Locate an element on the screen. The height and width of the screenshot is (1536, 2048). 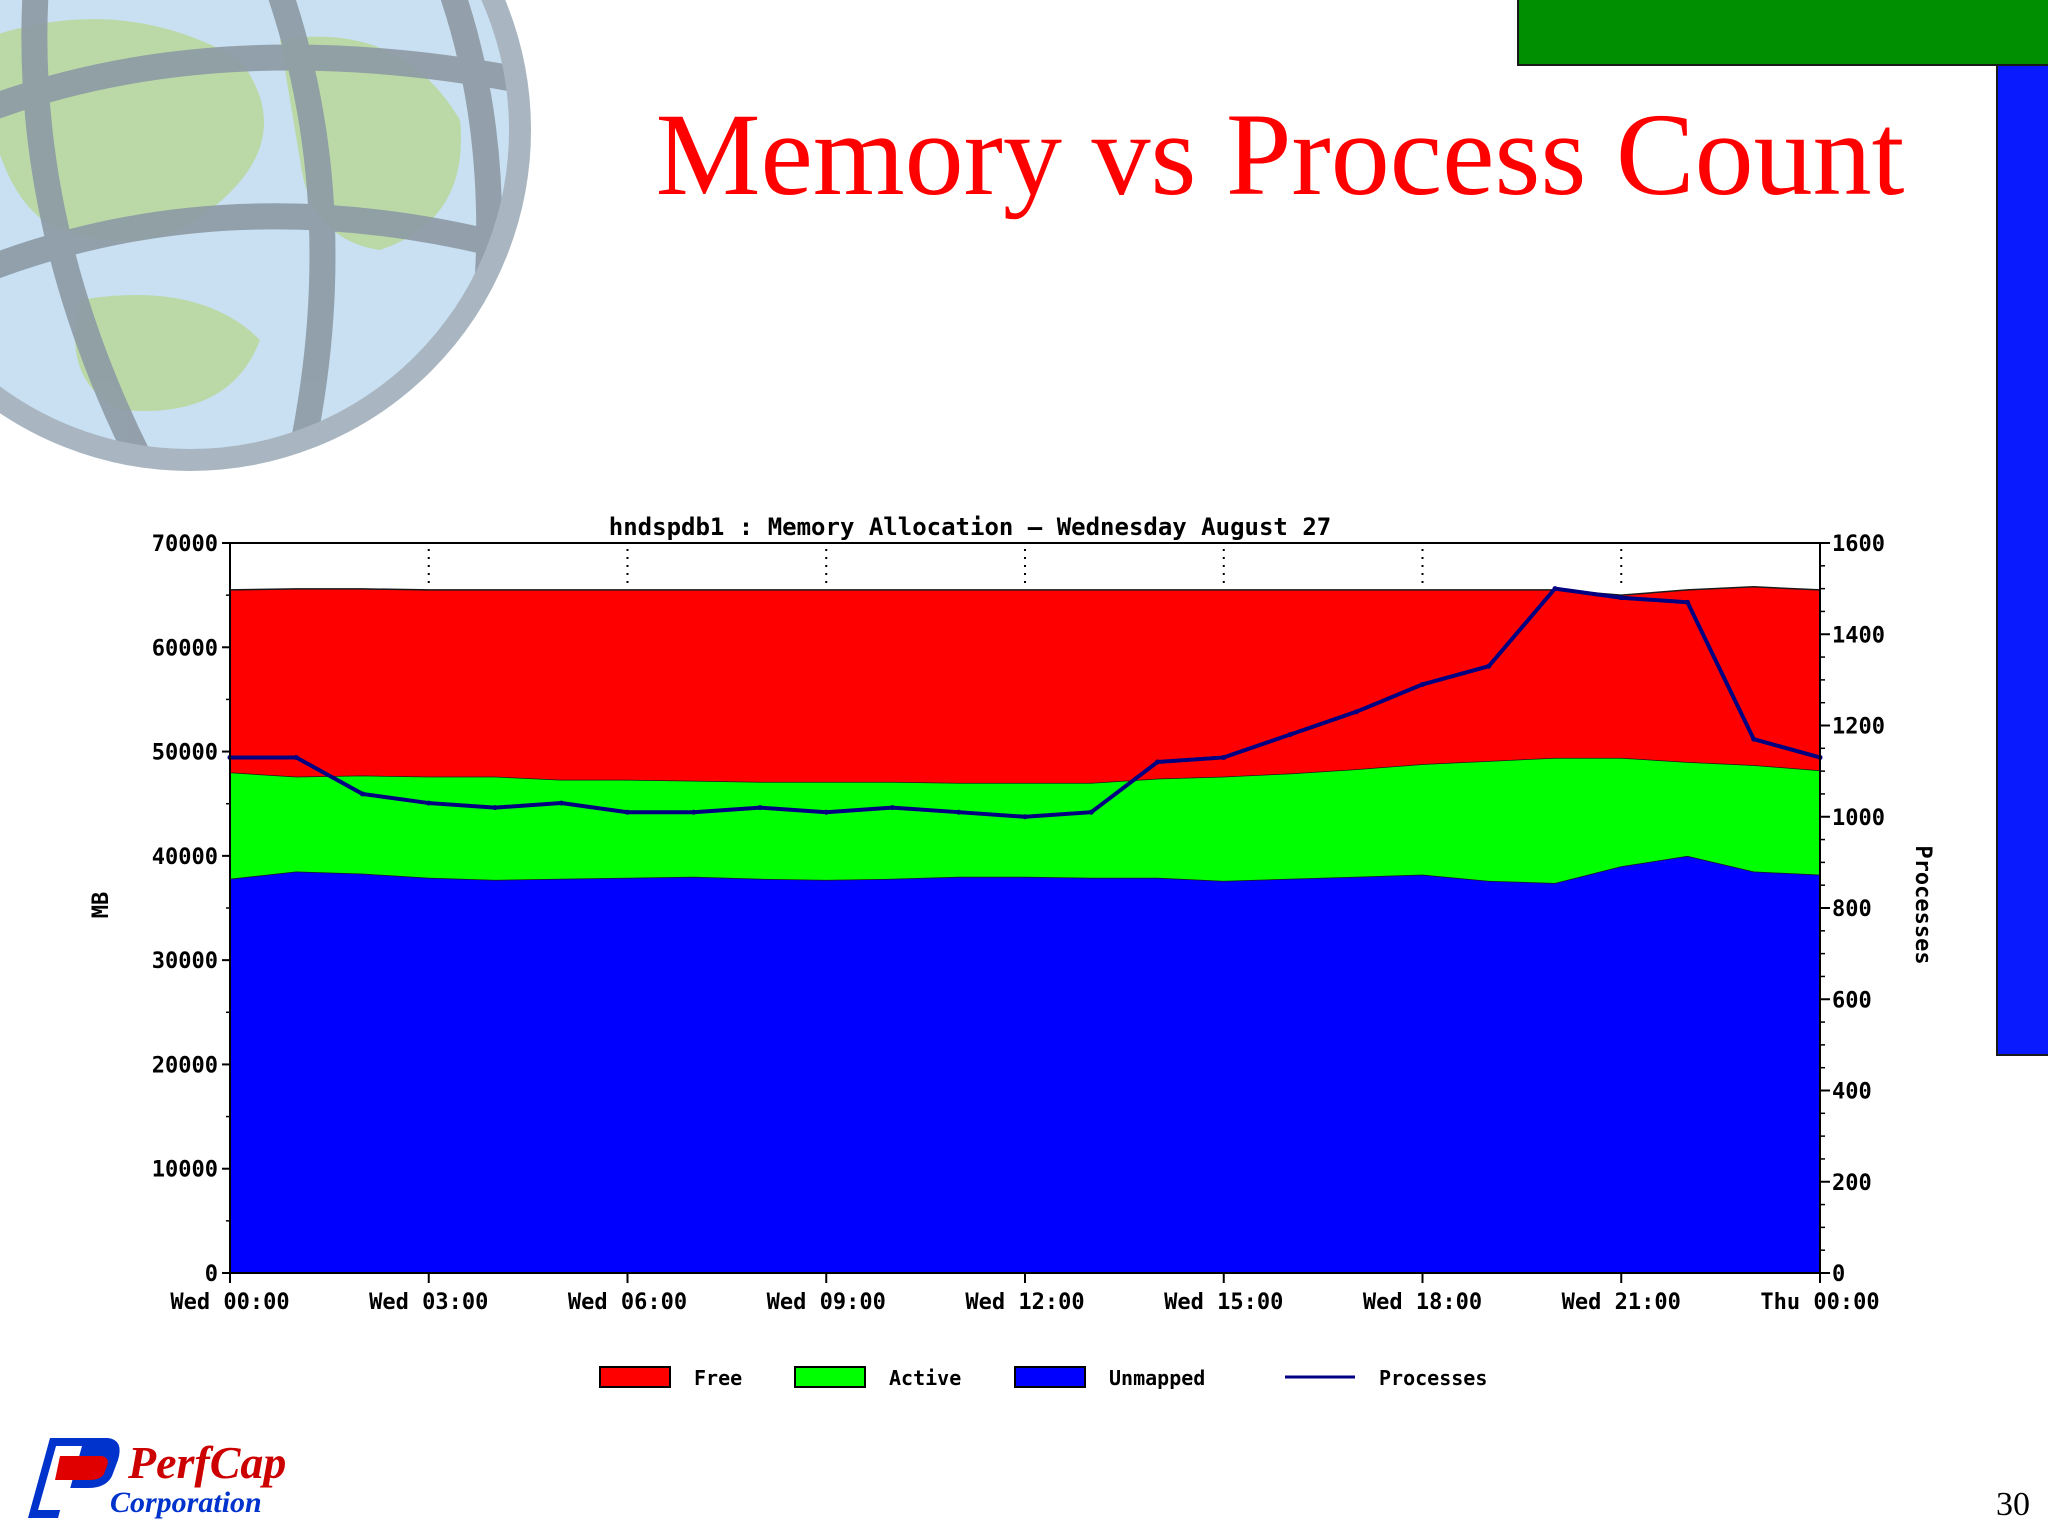
svg-text: PerfCap is located at coordinates (206, 1462).